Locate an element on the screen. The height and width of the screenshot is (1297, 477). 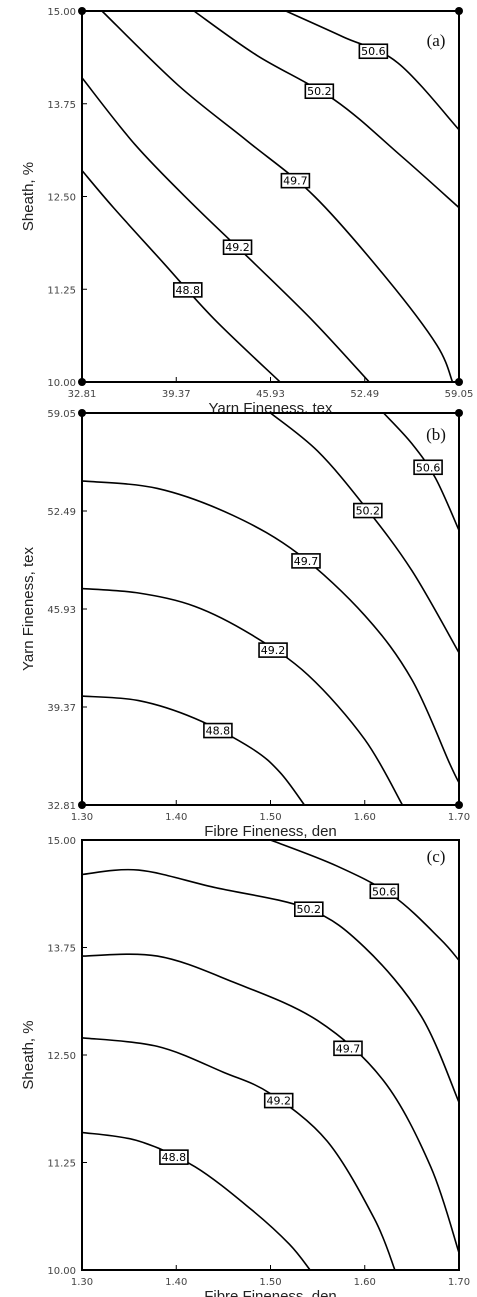
x-tick-label: 32.81 is located at coordinates (82, 394).